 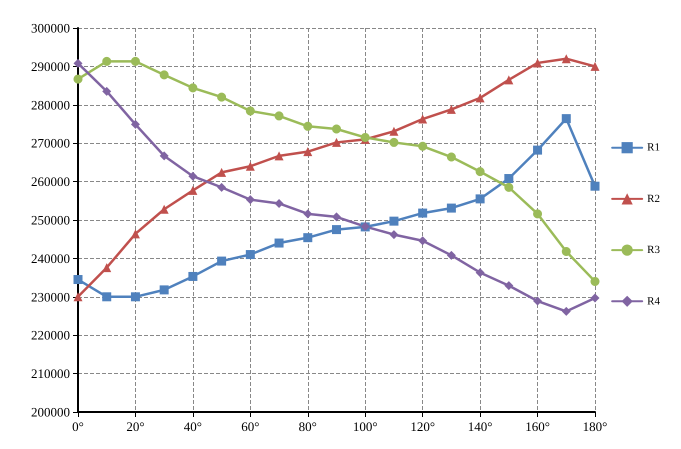 I want to click on y-tick-label: 240000, so click(x=50, y=258).